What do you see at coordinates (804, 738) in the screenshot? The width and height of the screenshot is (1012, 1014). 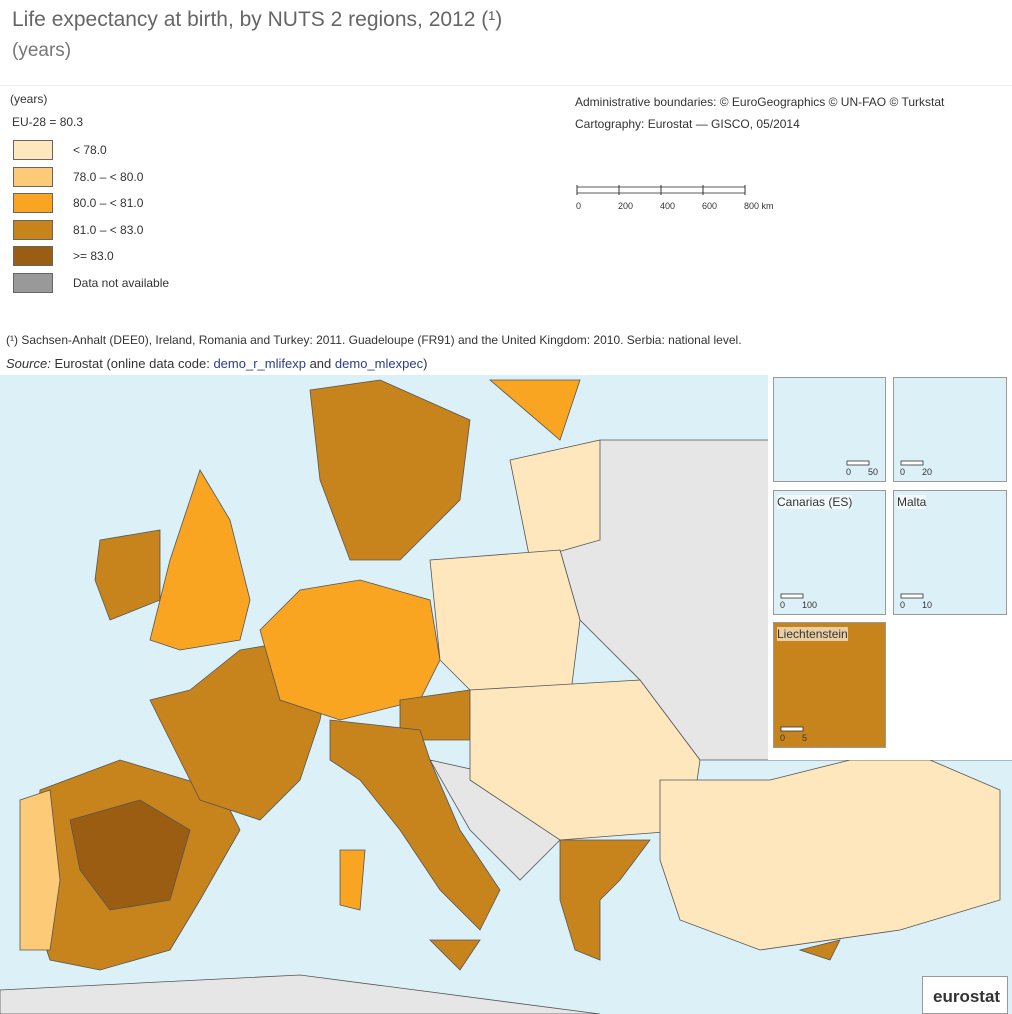 I see `inset-scale-label: 5` at bounding box center [804, 738].